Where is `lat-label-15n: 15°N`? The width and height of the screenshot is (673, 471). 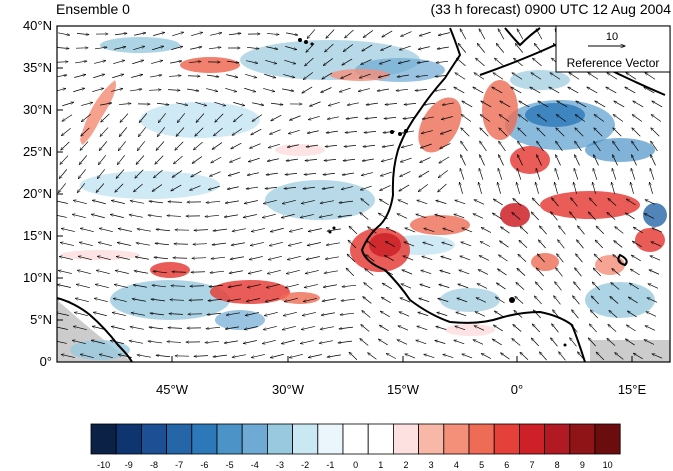
lat-label-15n: 15°N is located at coordinates (37, 235).